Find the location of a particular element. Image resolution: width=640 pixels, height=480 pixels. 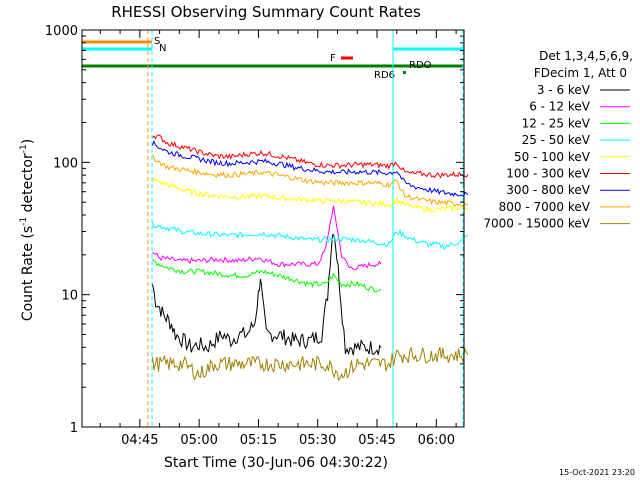

series-line-800-7000-kev is located at coordinates (310, 180).